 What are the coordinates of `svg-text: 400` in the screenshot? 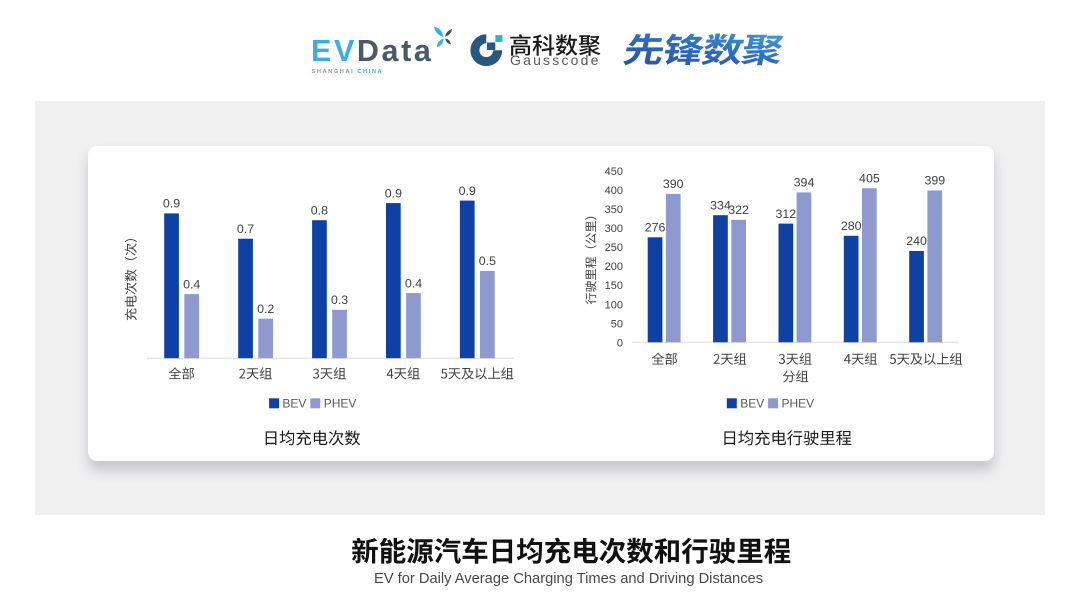 It's located at (614, 191).